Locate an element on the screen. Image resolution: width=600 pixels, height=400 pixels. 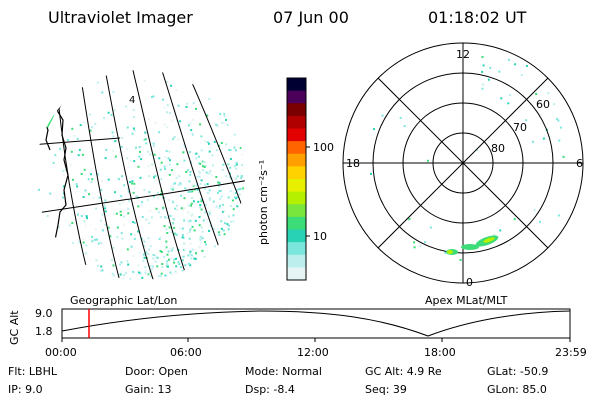
colorbar-swatch is located at coordinates (296, 274).